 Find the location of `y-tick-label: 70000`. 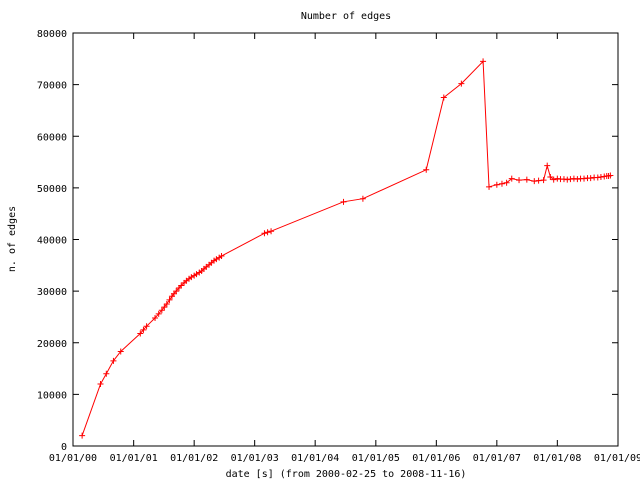

y-tick-label: 70000 is located at coordinates (52, 86).